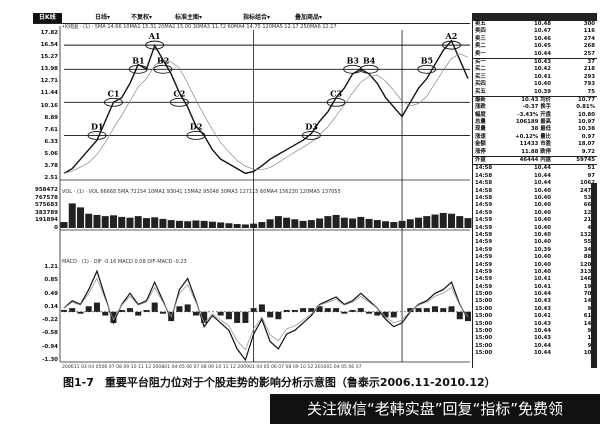 This screenshot has height=424, width=600. What do you see at coordinates (46, 197) in the screenshot?
I see `axis-tick-label: 767578` at bounding box center [46, 197].